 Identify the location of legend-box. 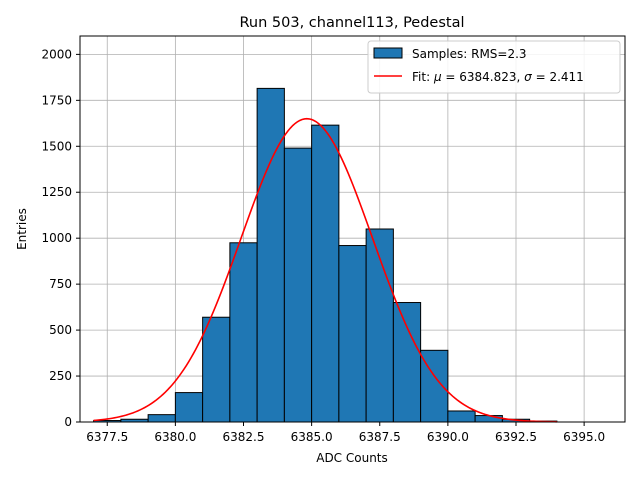
(494, 67).